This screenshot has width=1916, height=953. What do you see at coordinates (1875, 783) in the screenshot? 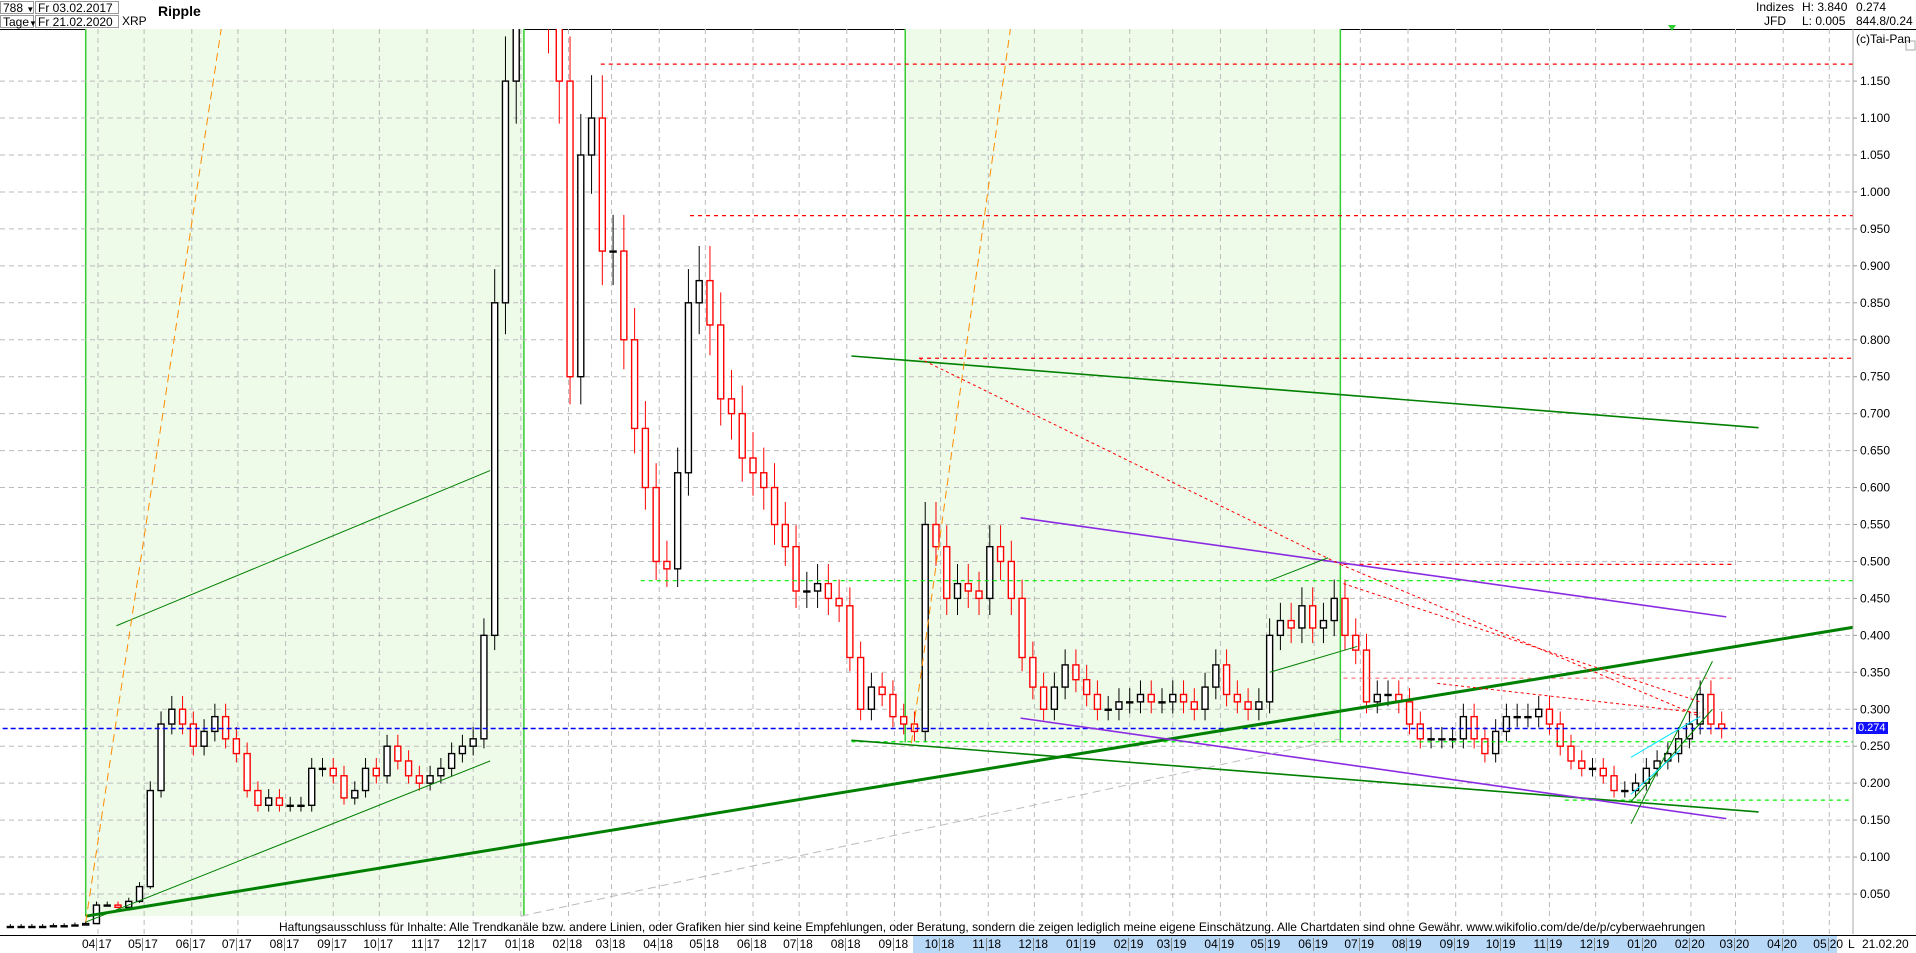
I see `y-tick-label: 0.200` at bounding box center [1875, 783].